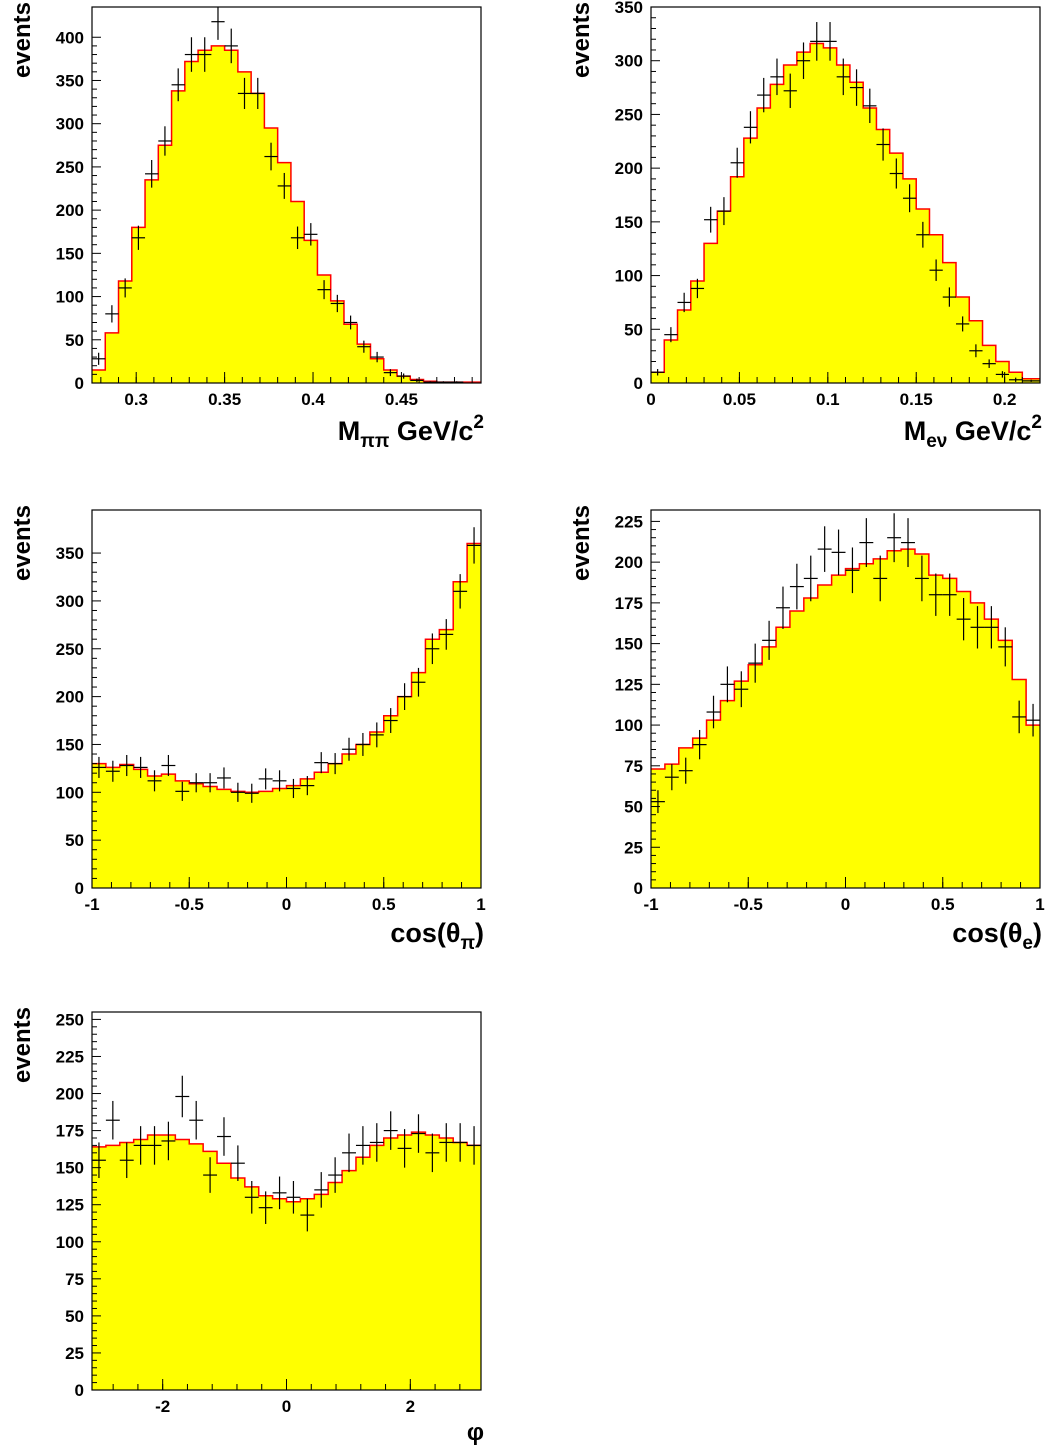 The height and width of the screenshot is (1448, 1047). Describe the element at coordinates (70, 1056) in the screenshot. I see `y-tick-label: 225` at that location.